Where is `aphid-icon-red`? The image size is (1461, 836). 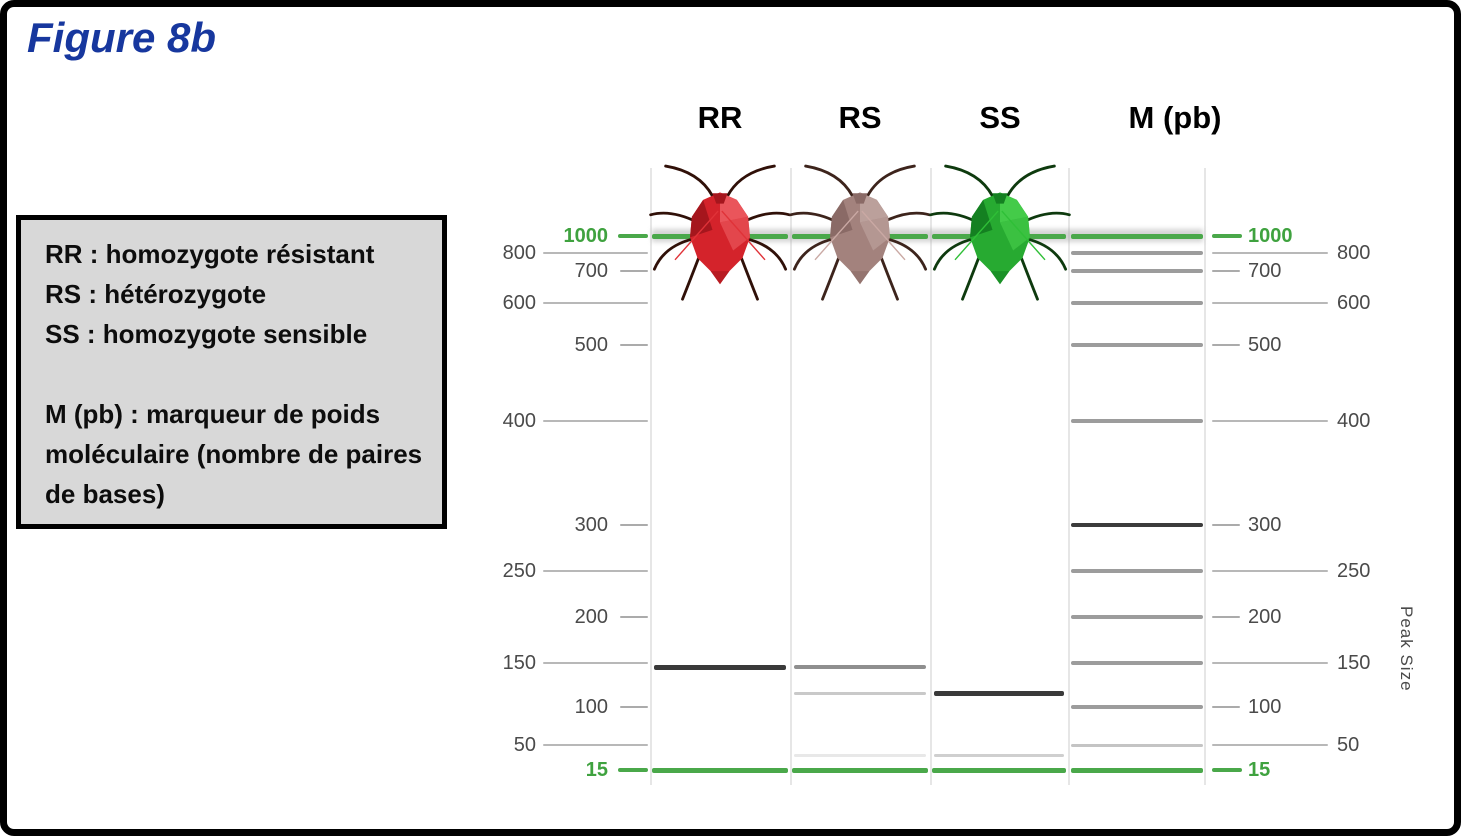 aphid-icon-red is located at coordinates (720, 232).